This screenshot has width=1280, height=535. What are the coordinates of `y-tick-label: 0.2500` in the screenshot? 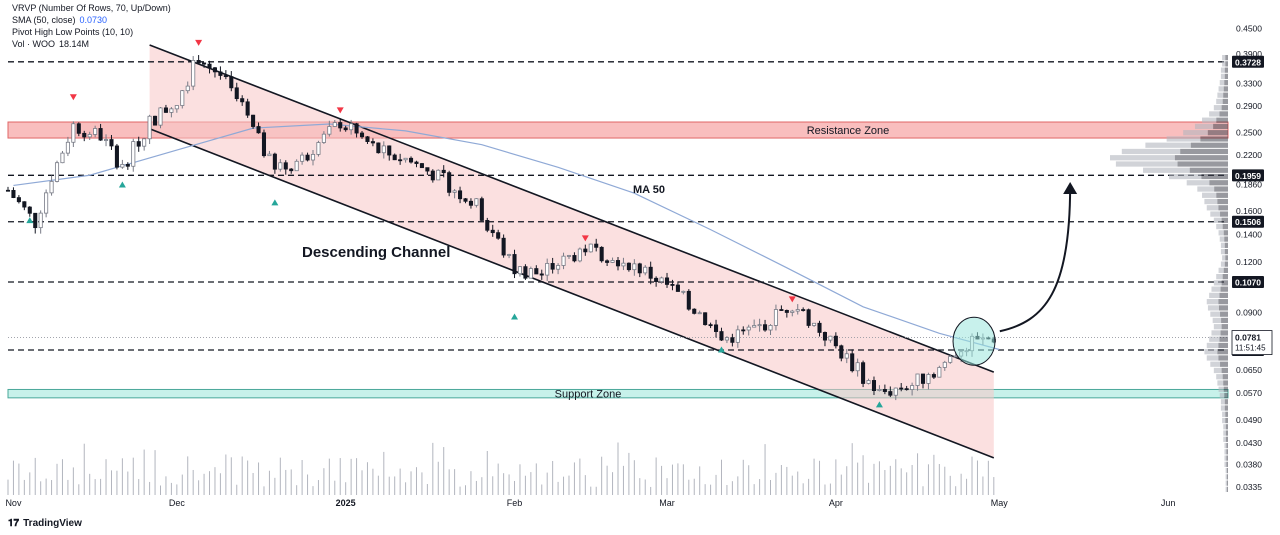 It's located at (1249, 132).